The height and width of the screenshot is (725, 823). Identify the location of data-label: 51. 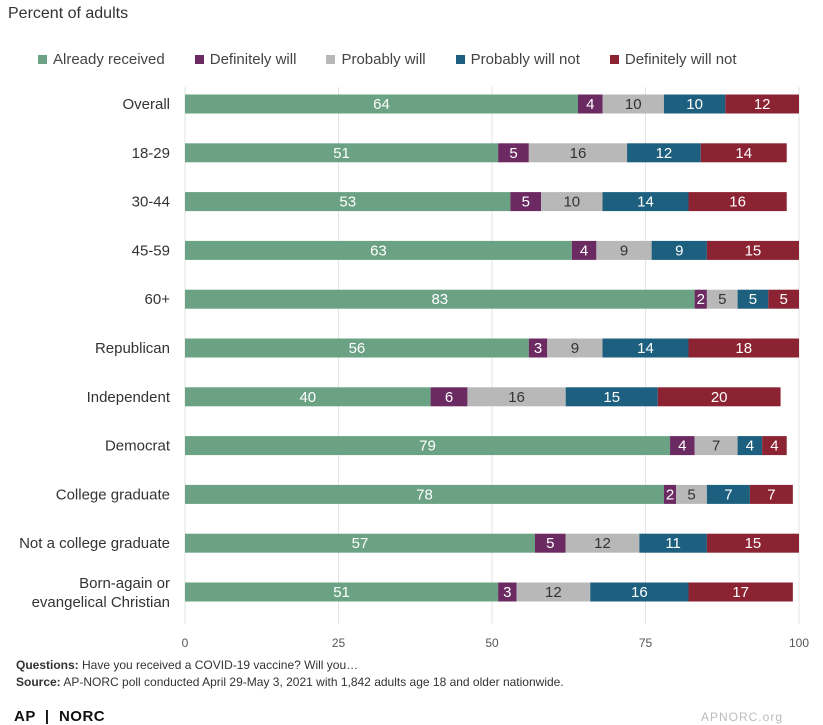
(341, 153).